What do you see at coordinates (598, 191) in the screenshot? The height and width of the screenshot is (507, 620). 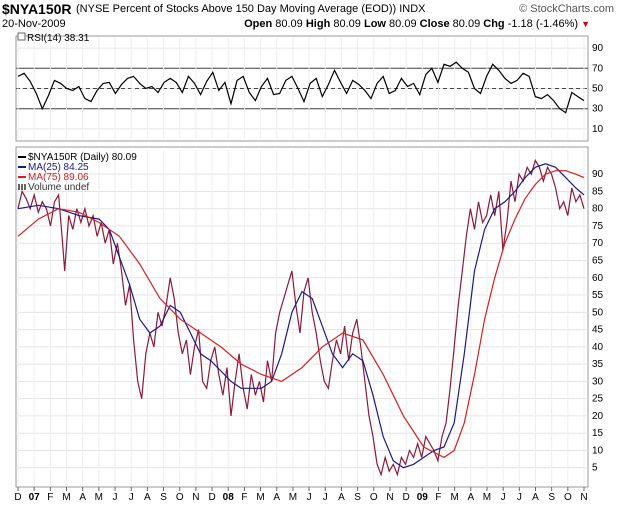 I see `y-tick-label: 85` at bounding box center [598, 191].